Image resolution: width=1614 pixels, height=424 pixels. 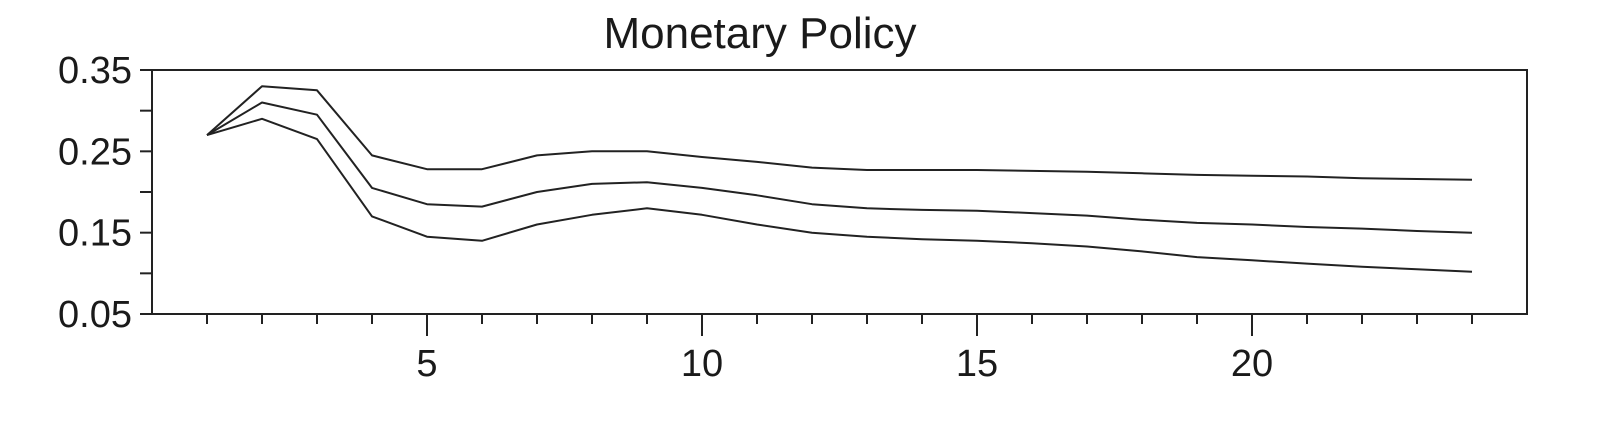 I want to click on x-tick-label: 15, so click(x=977, y=364).